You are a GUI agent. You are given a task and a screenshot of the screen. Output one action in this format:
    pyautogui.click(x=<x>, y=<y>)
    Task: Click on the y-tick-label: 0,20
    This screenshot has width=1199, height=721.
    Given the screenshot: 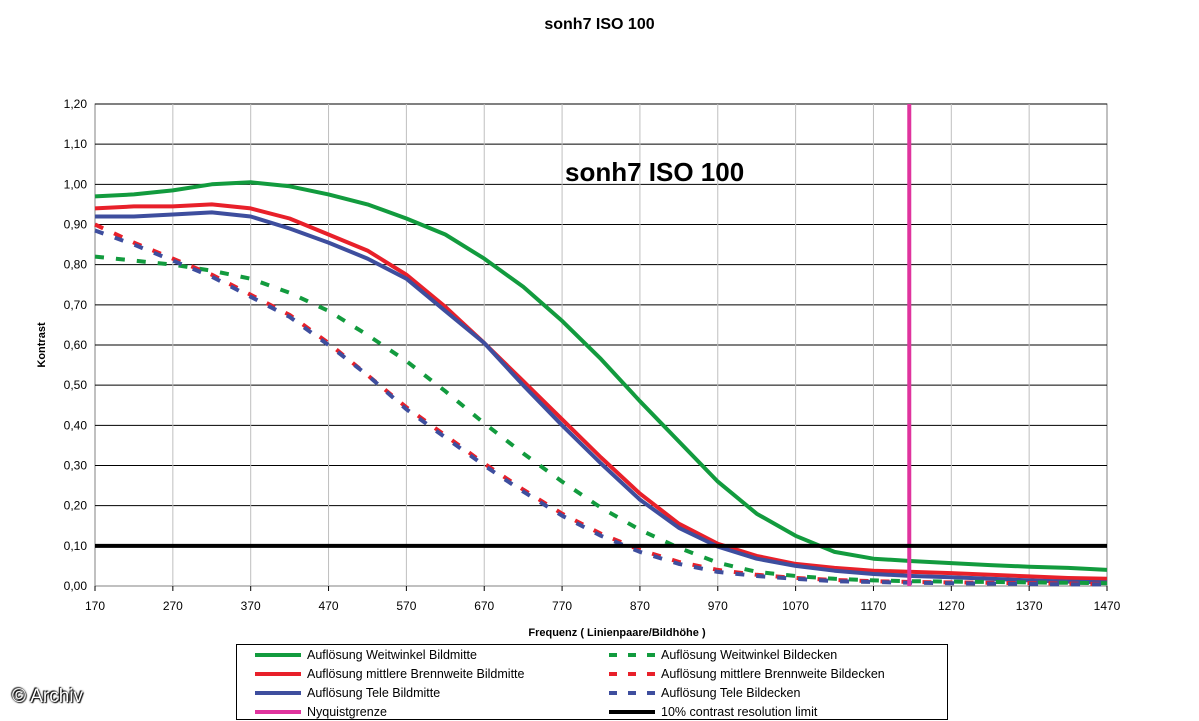 What is the action you would take?
    pyautogui.click(x=76, y=506)
    